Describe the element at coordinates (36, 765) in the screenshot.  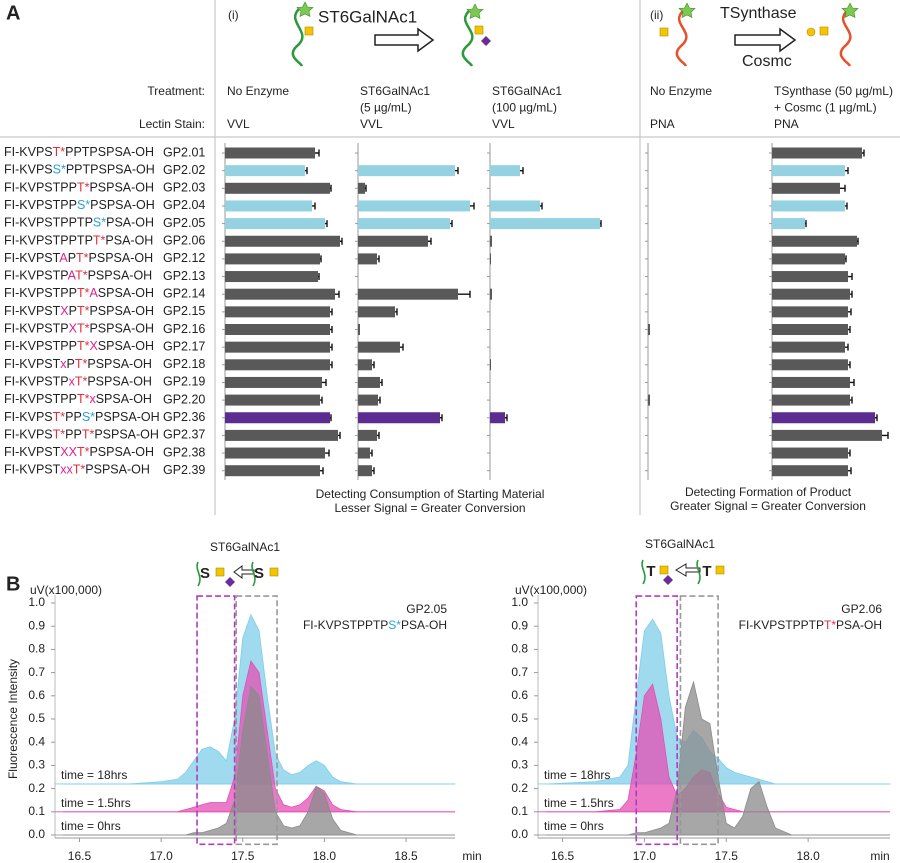
I see `y-tick-label: 0.3` at that location.